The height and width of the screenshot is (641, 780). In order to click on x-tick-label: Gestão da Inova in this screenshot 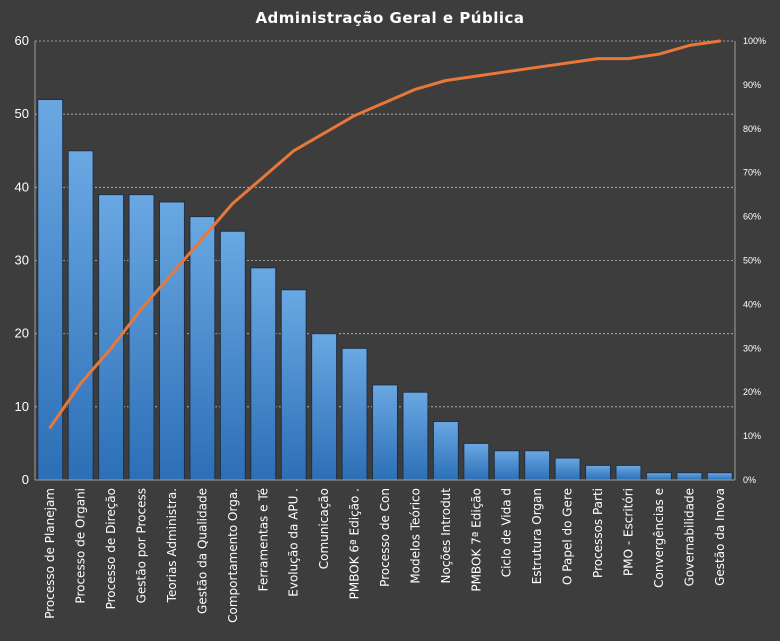, I will do `click(720, 537)`.